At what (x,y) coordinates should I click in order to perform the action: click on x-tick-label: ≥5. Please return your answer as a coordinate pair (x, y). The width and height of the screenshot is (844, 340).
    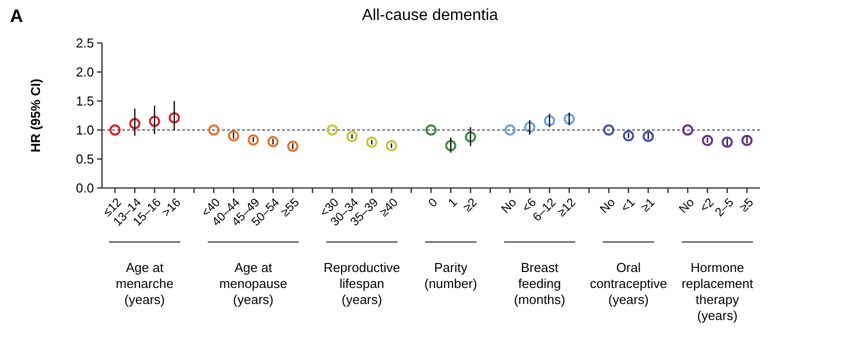
    Looking at the image, I should click on (746, 204).